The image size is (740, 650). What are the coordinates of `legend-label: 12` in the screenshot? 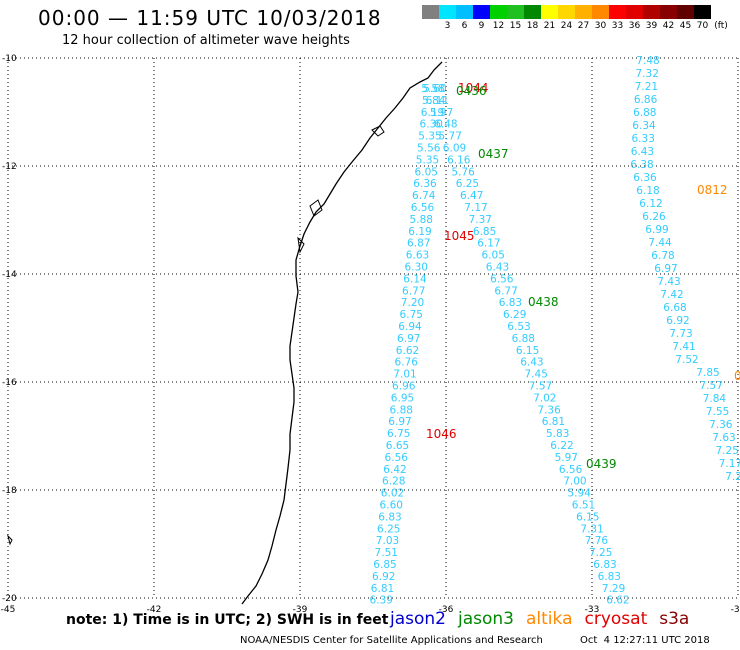 It's located at (498, 26).